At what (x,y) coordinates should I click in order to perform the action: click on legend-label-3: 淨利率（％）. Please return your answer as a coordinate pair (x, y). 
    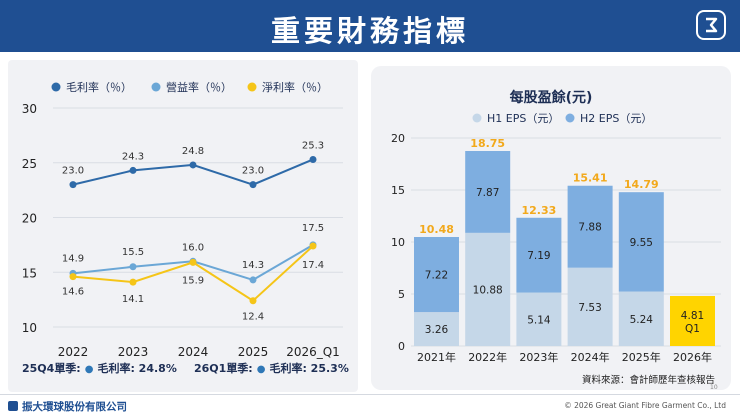
    Looking at the image, I should click on (295, 87).